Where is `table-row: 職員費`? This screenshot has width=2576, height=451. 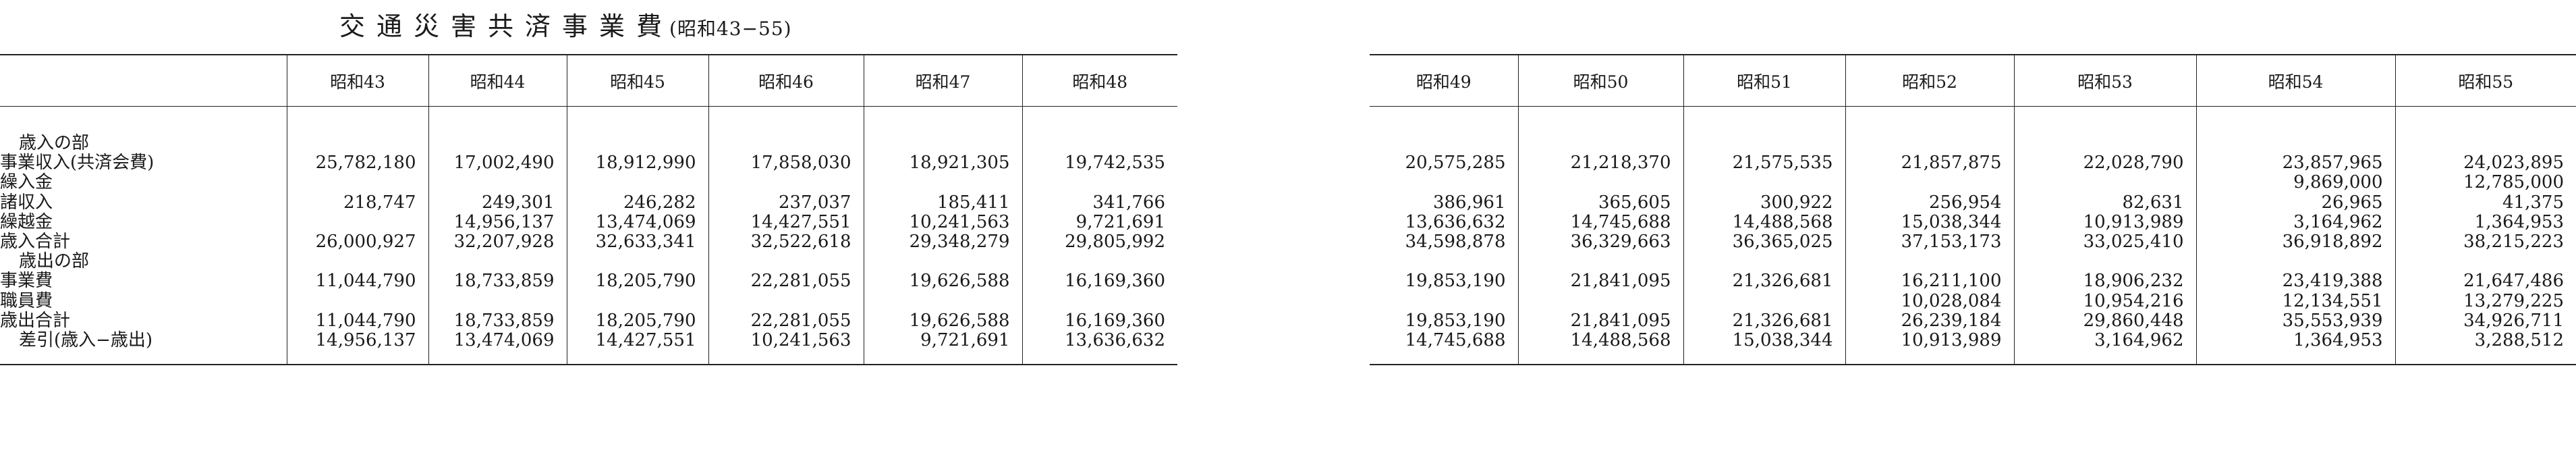
table-row: 職員費 is located at coordinates (588, 301).